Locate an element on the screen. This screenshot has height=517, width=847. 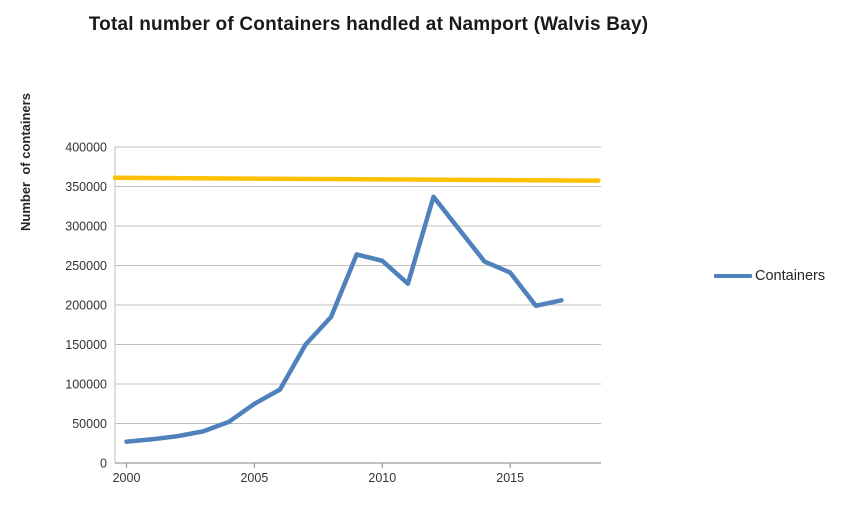
y-tick-label: 100000 is located at coordinates (86, 385).